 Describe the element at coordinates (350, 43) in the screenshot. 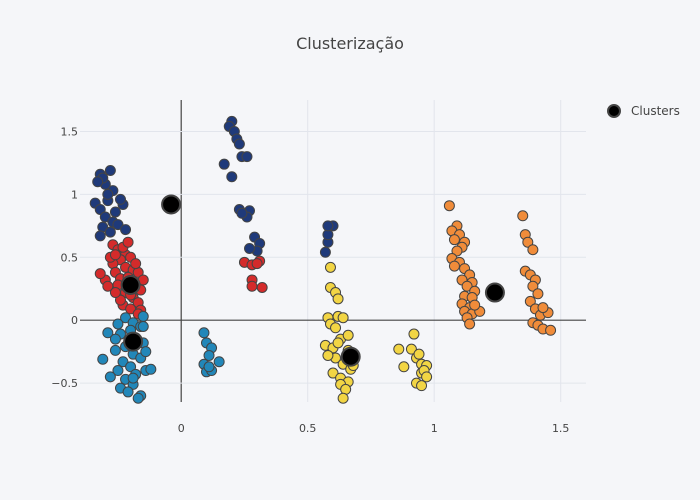

I see `chart-title: Clusterização` at that location.